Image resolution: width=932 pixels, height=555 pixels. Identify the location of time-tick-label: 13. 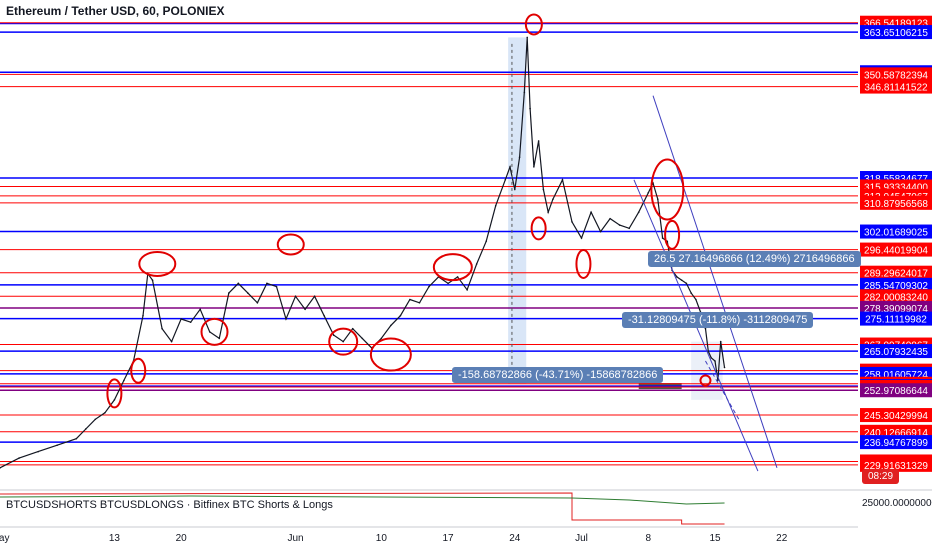
(115, 538).